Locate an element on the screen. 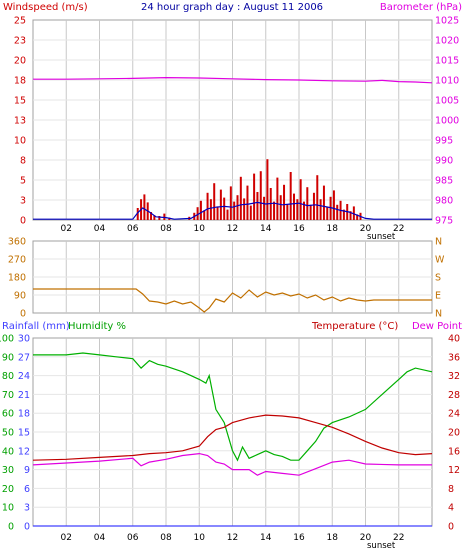  windspeed-tick-25: 25 is located at coordinates (20, 21).